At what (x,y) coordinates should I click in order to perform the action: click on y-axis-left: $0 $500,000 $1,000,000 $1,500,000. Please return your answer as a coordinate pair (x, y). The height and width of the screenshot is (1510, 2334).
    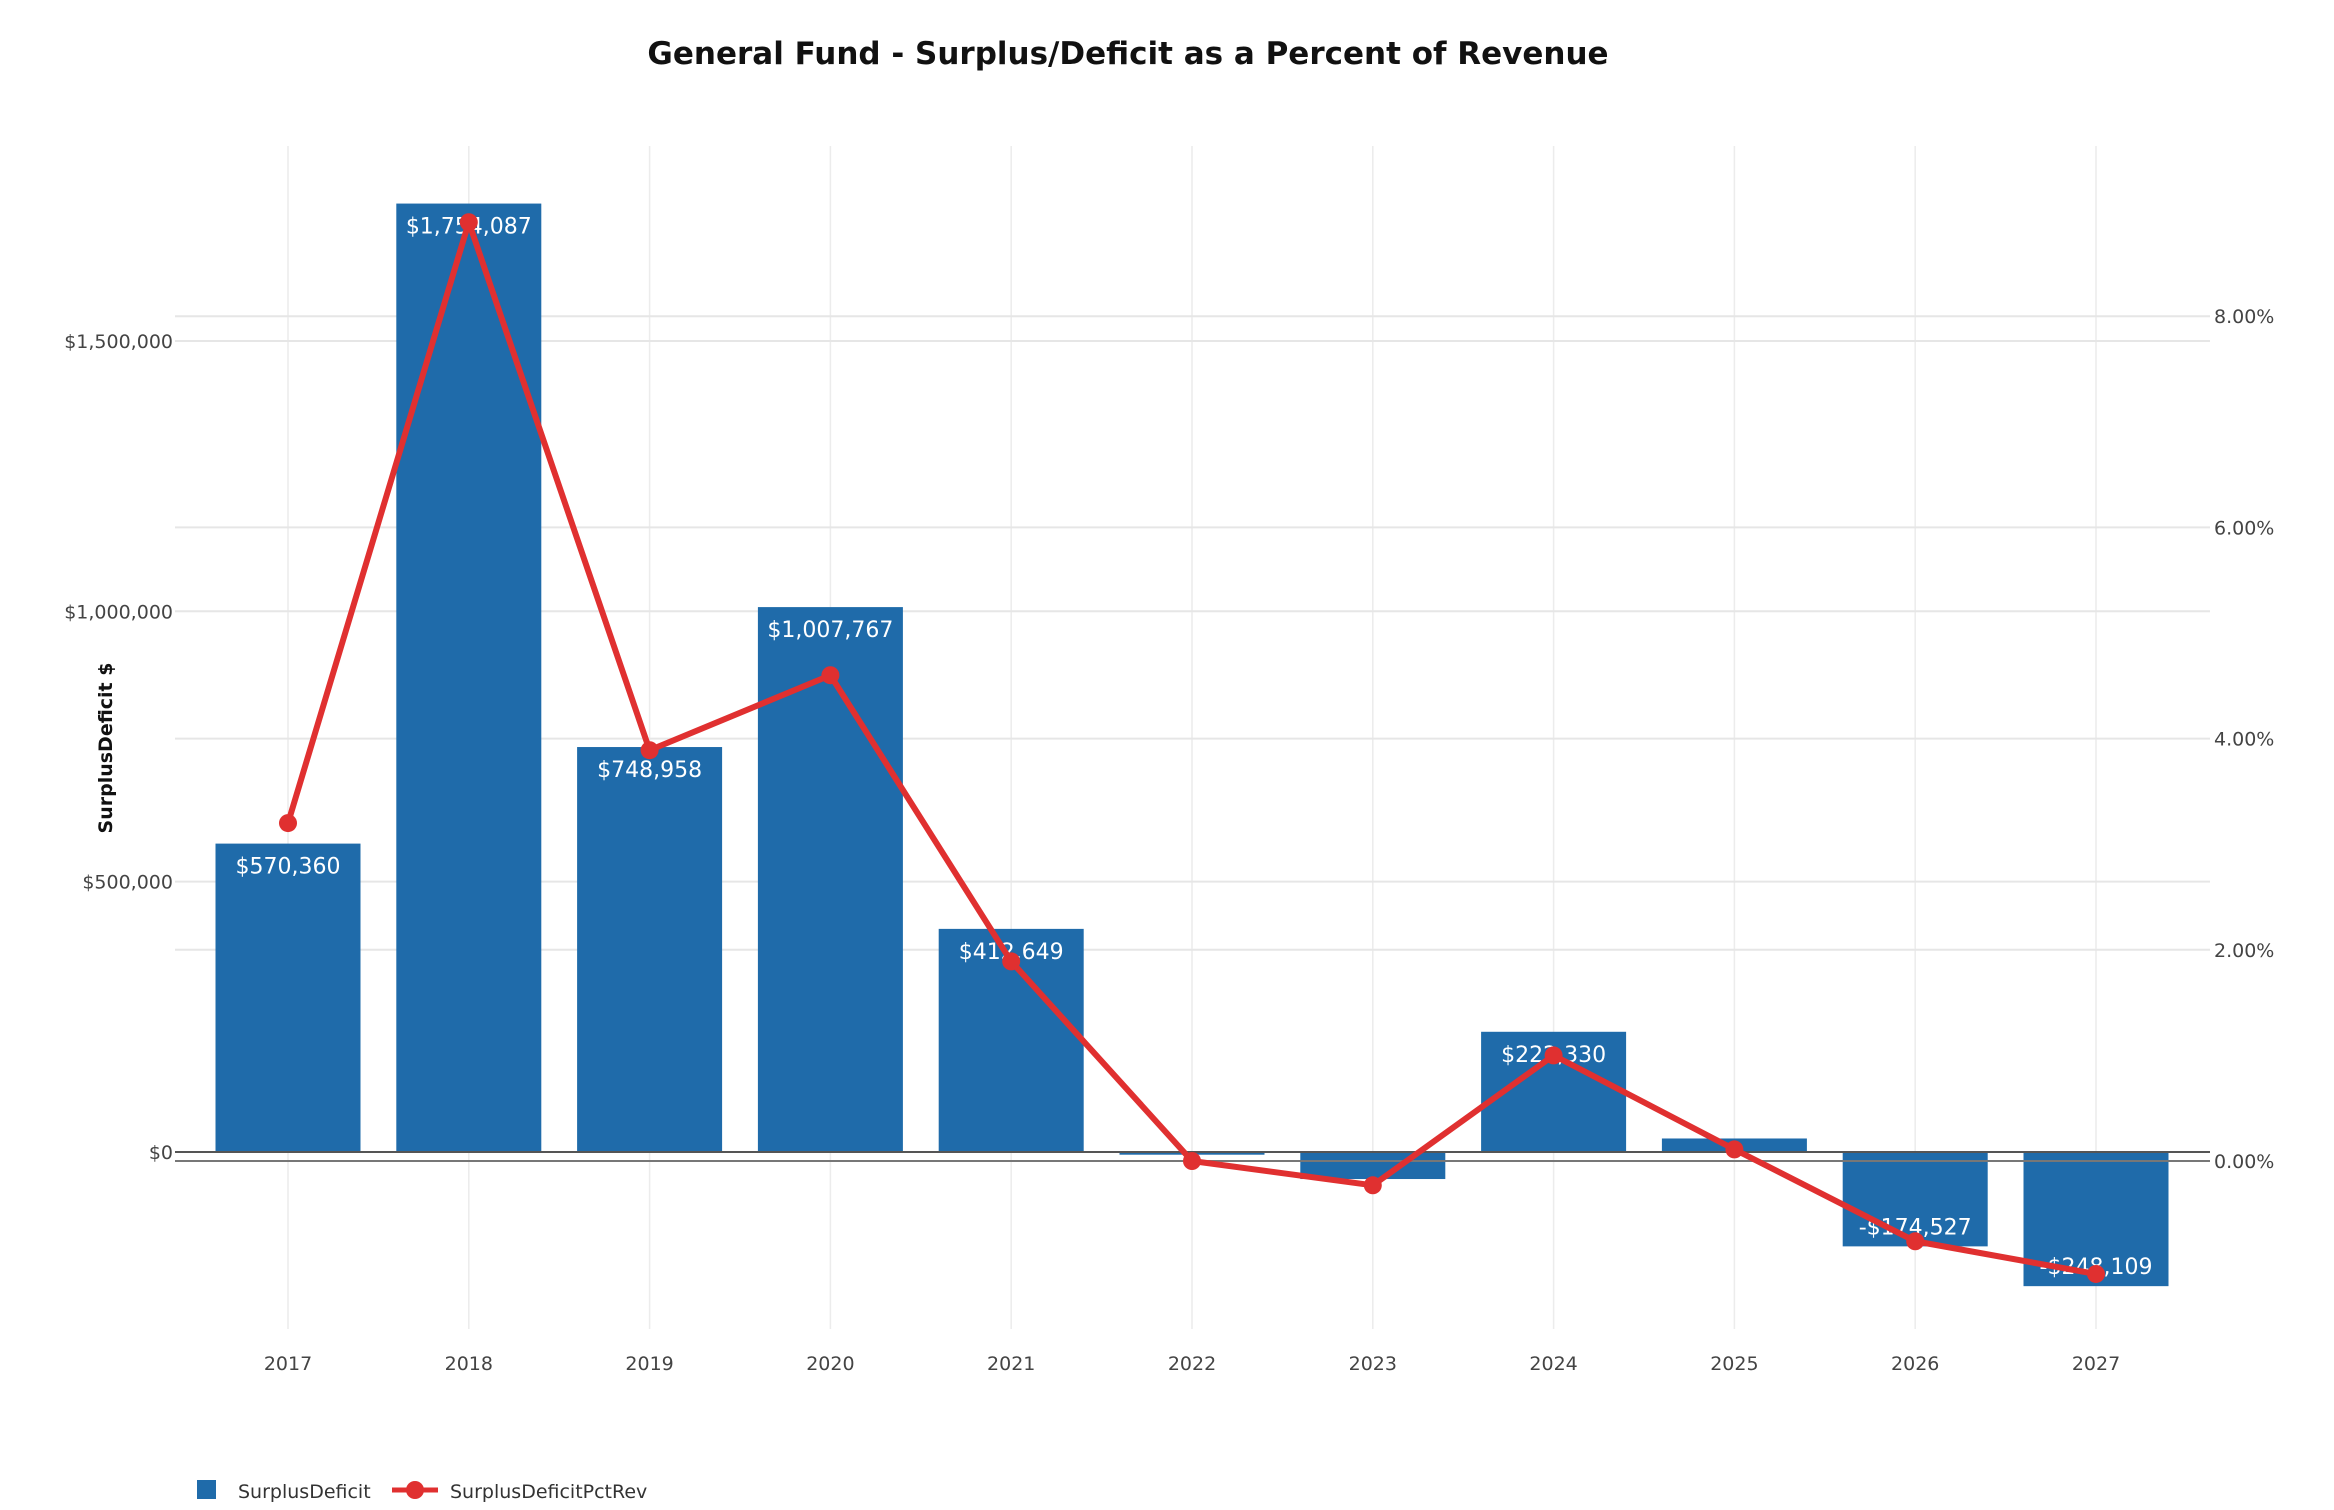
    Looking at the image, I should click on (118, 747).